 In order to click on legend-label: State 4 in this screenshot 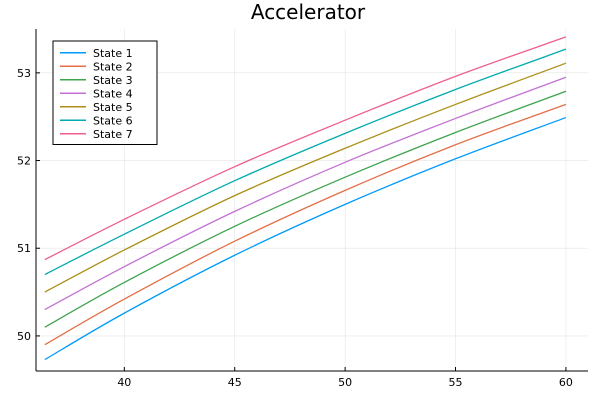, I will do `click(113, 93)`.